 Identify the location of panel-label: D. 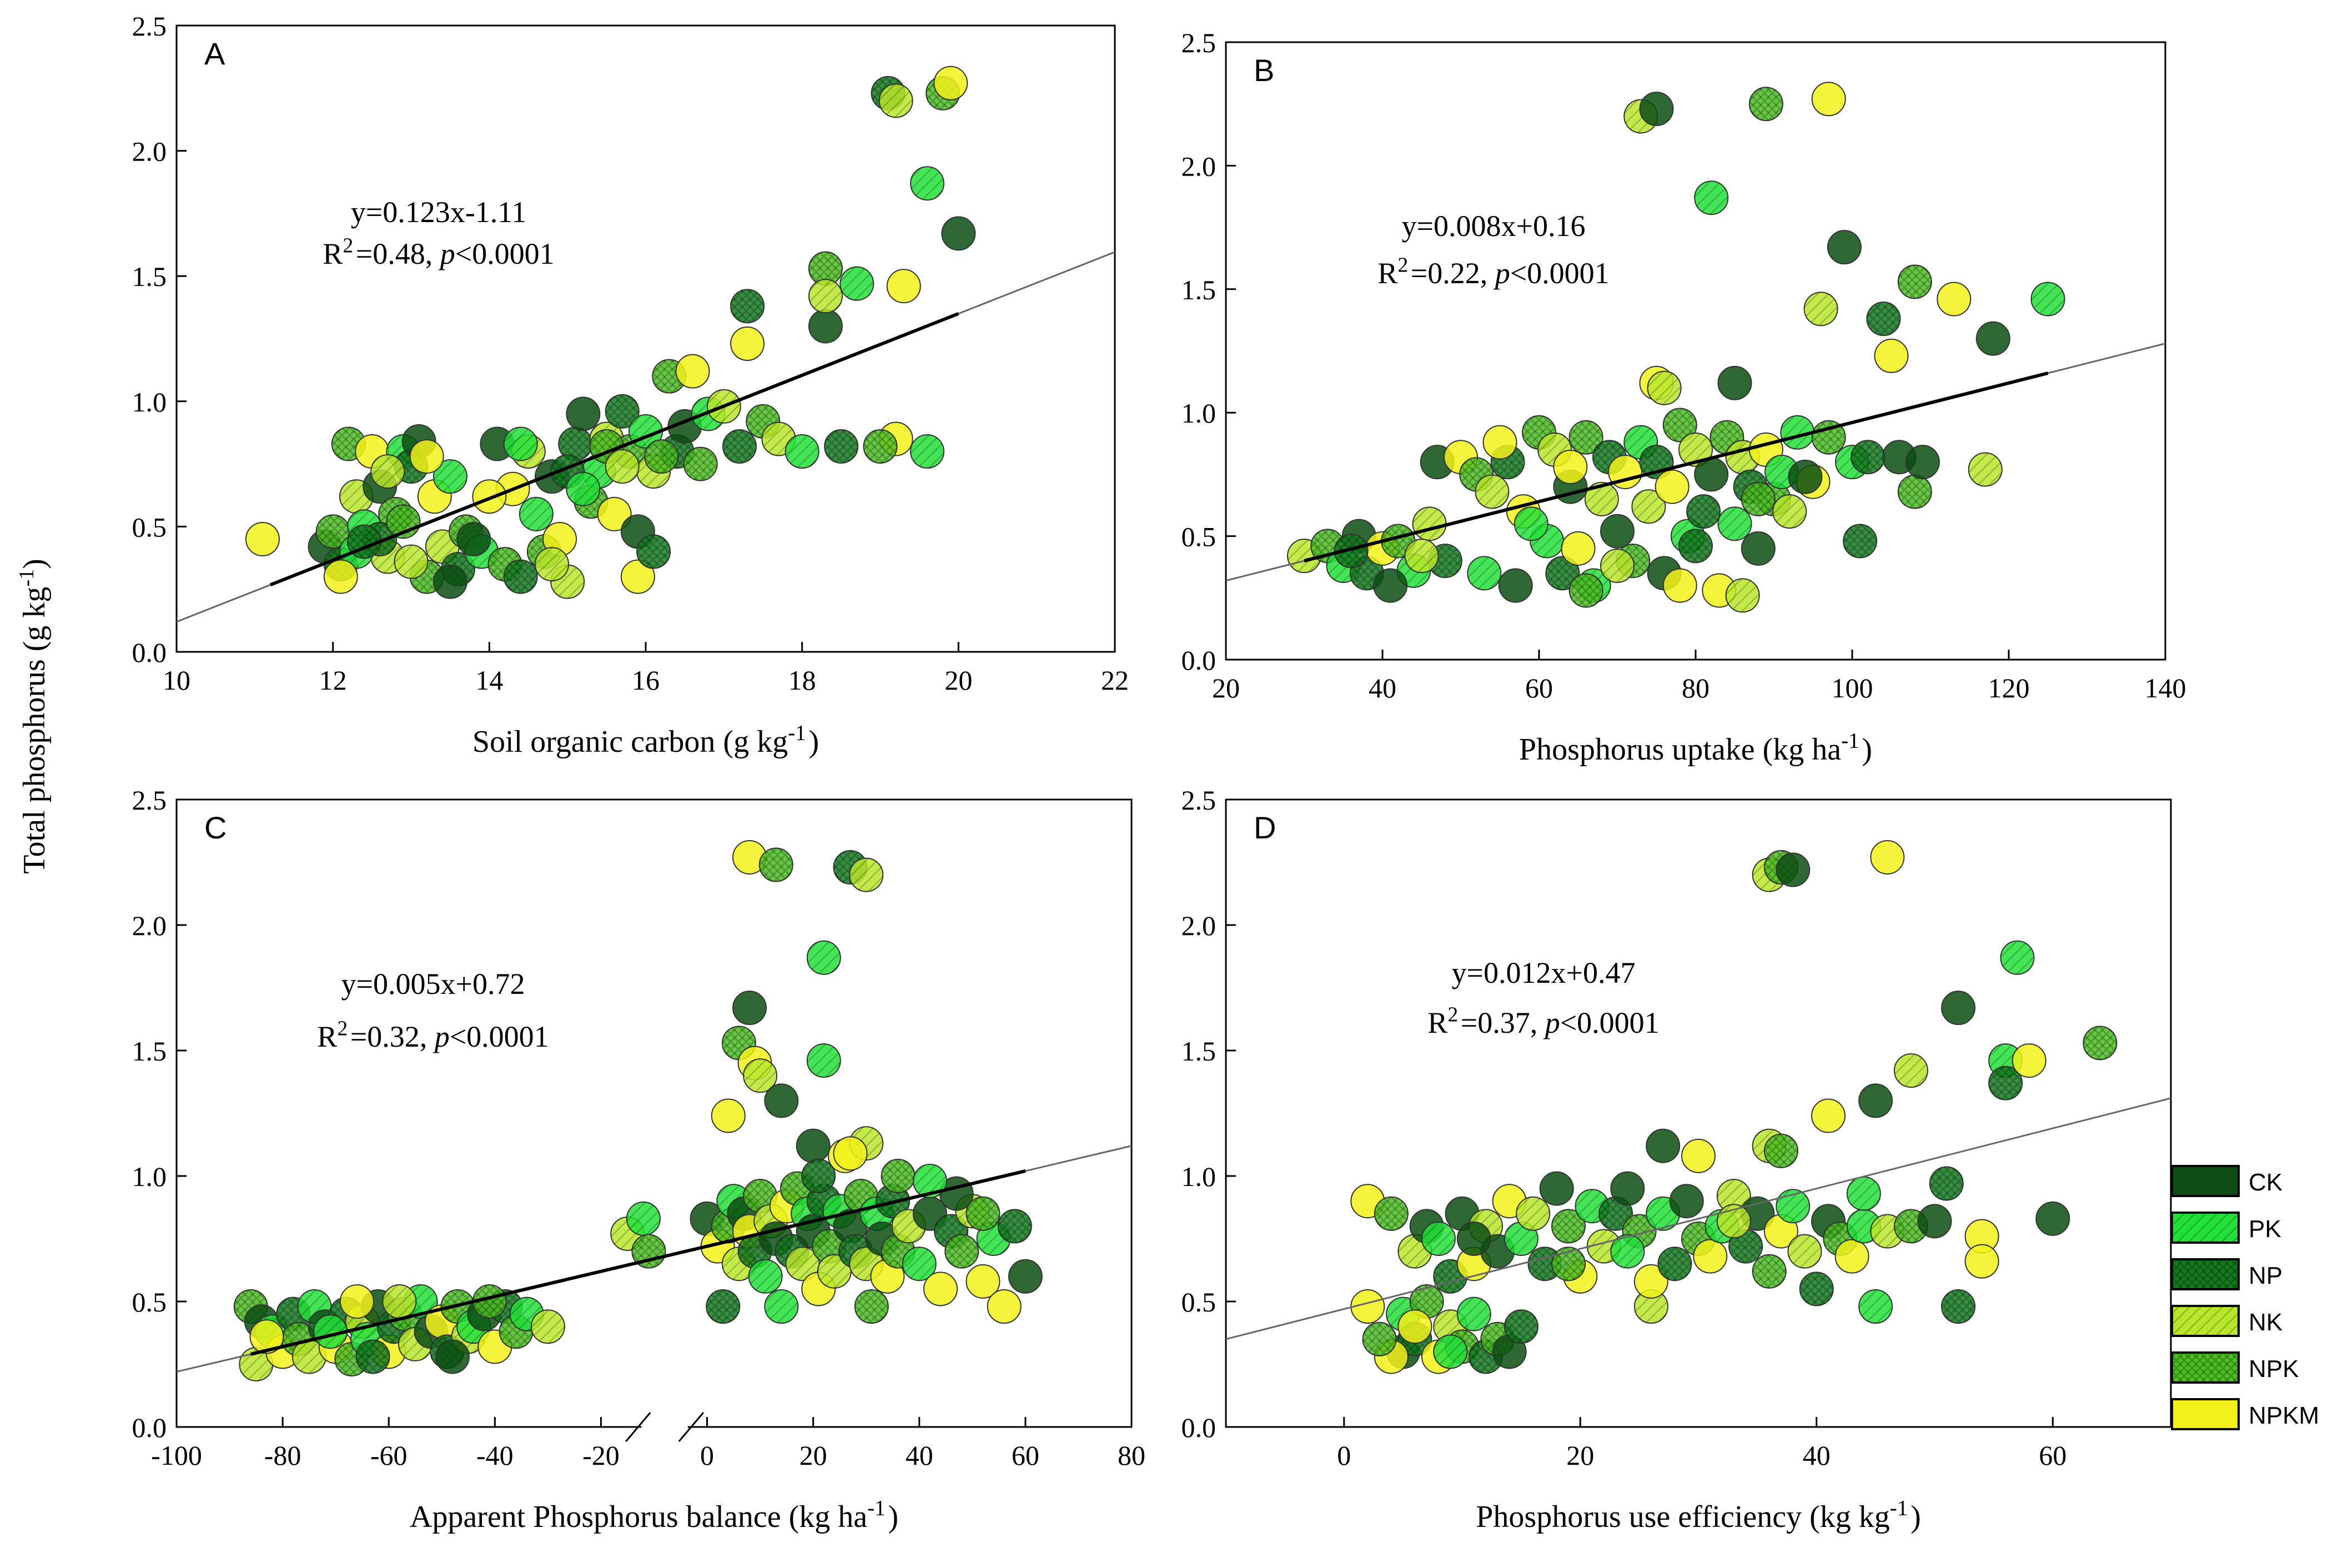
(1265, 827).